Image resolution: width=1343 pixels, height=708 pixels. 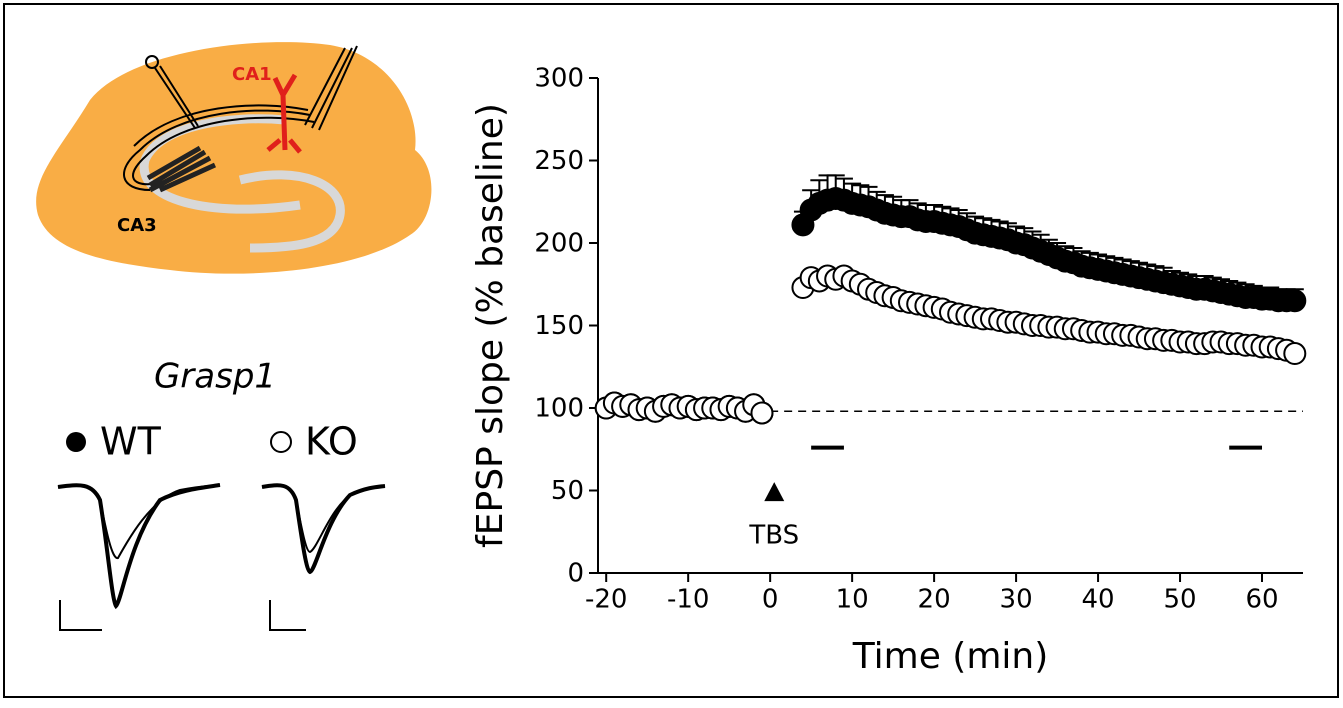 What do you see at coordinates (1179, 600) in the screenshot?
I see `x-tick-label: 50` at bounding box center [1179, 600].